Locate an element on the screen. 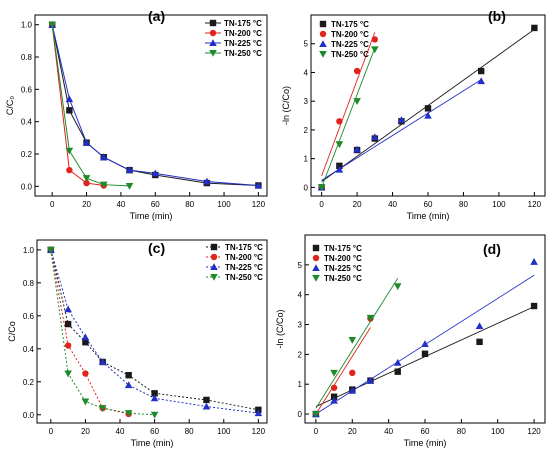 This screenshot has width=550, height=454. y-tick-label: 0.2 is located at coordinates (29, 382).